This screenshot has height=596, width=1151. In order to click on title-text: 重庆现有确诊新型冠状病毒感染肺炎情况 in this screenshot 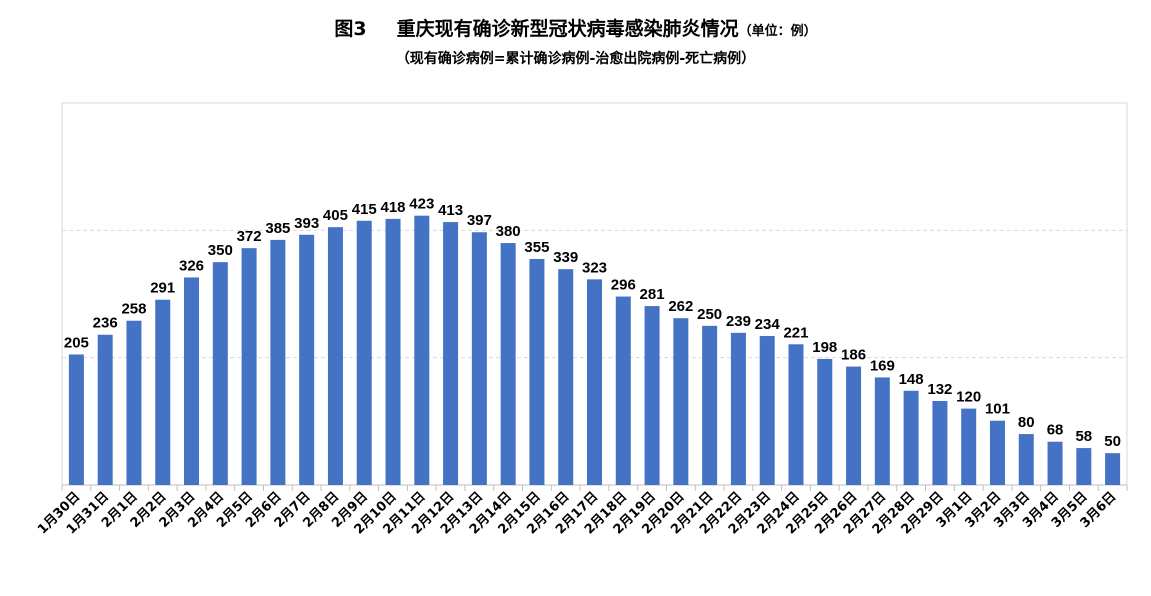, I will do `click(567, 29)`.